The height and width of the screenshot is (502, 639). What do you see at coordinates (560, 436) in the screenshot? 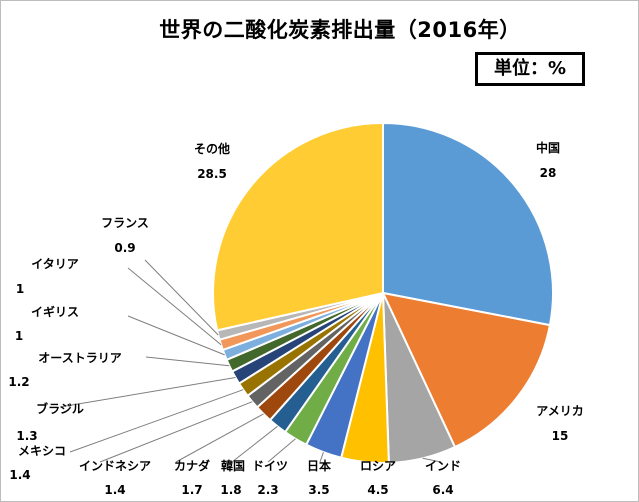
I see `slice-value: 15` at bounding box center [560, 436].